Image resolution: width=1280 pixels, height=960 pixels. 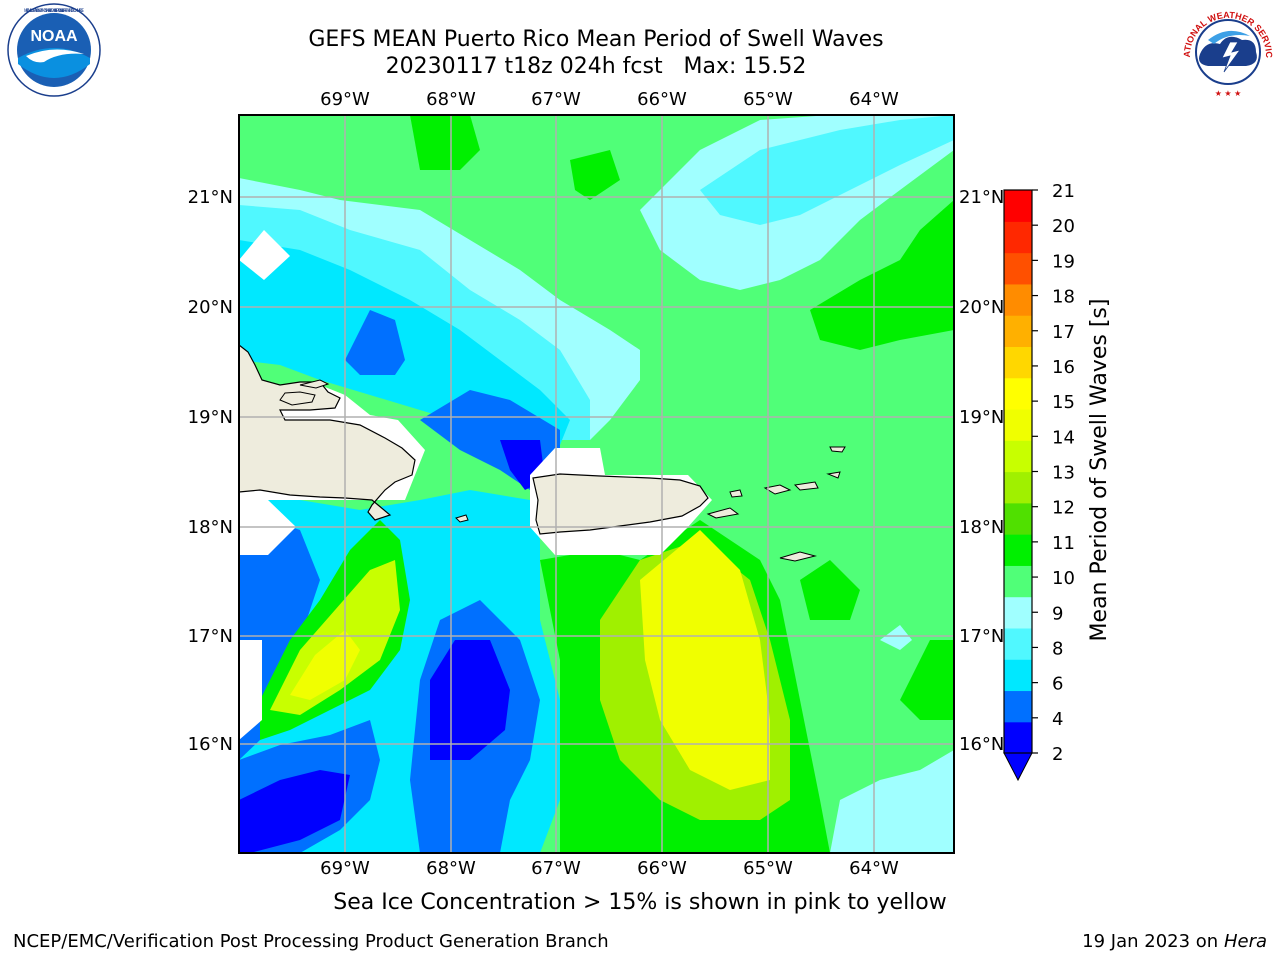 I want to click on lon-label: 67°W, so click(x=556, y=99).